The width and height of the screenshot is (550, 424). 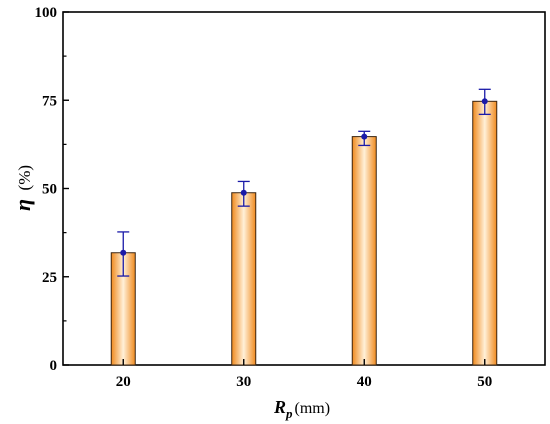 What do you see at coordinates (46, 13) in the screenshot?
I see `y-tick-label: 100` at bounding box center [46, 13].